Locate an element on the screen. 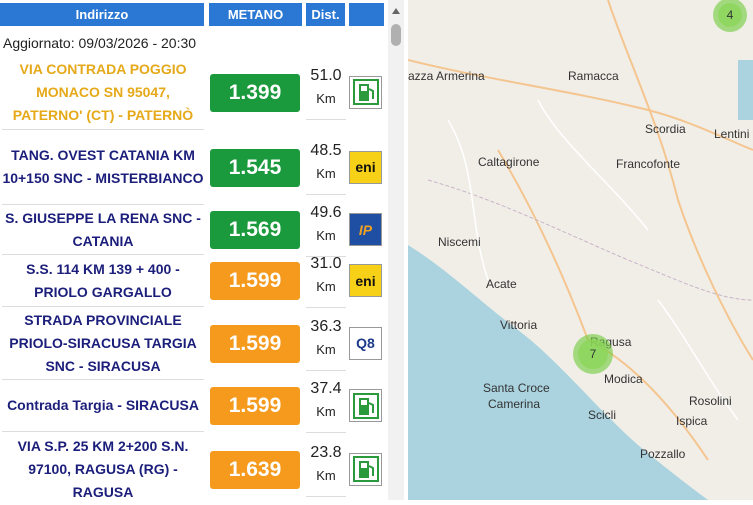  place-label: Ramacca is located at coordinates (593, 76).